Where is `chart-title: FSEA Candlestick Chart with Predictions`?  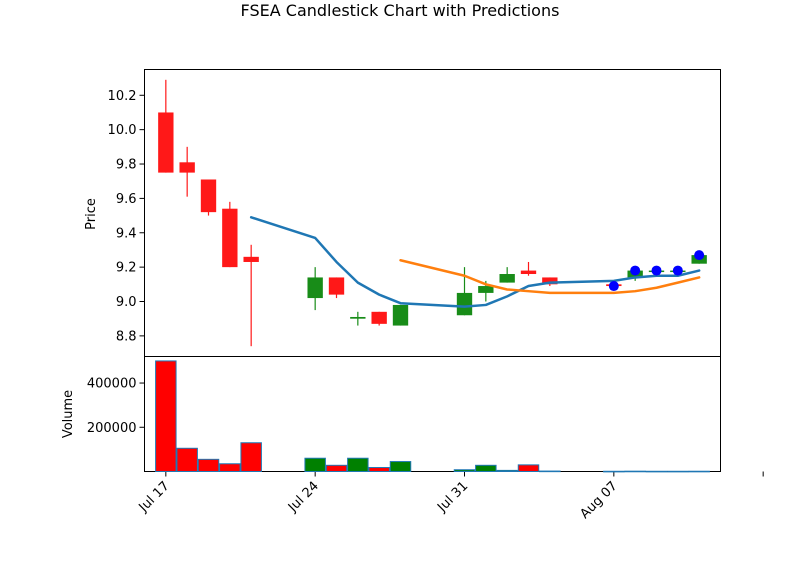
chart-title: FSEA Candlestick Chart with Predictions is located at coordinates (400, 10).